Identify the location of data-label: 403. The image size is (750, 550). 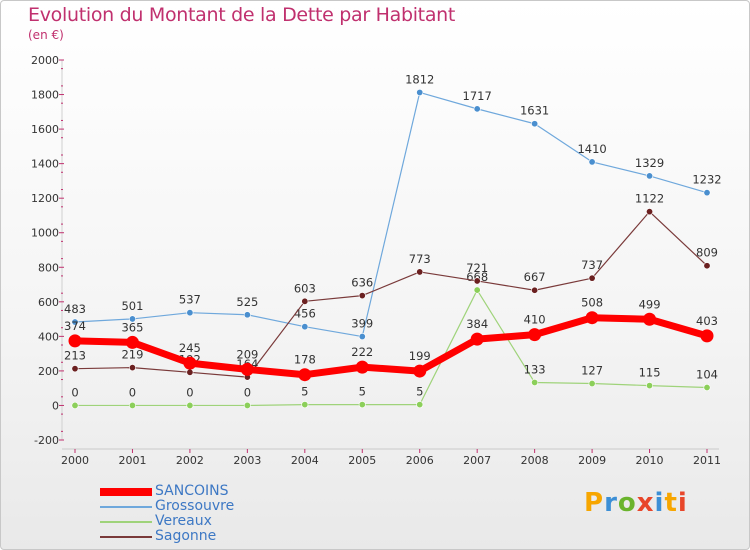
(707, 321).